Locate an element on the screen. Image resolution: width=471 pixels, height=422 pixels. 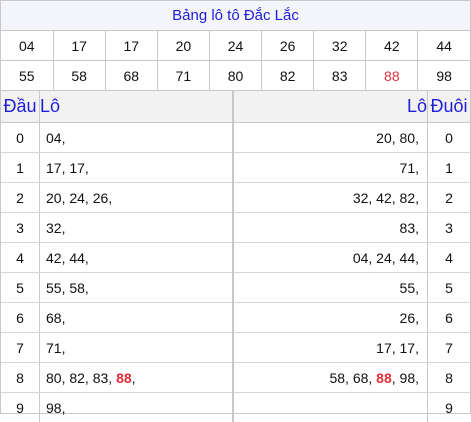
lo-row-1: 1 17, 17, 71, 1 is located at coordinates (235, 168).